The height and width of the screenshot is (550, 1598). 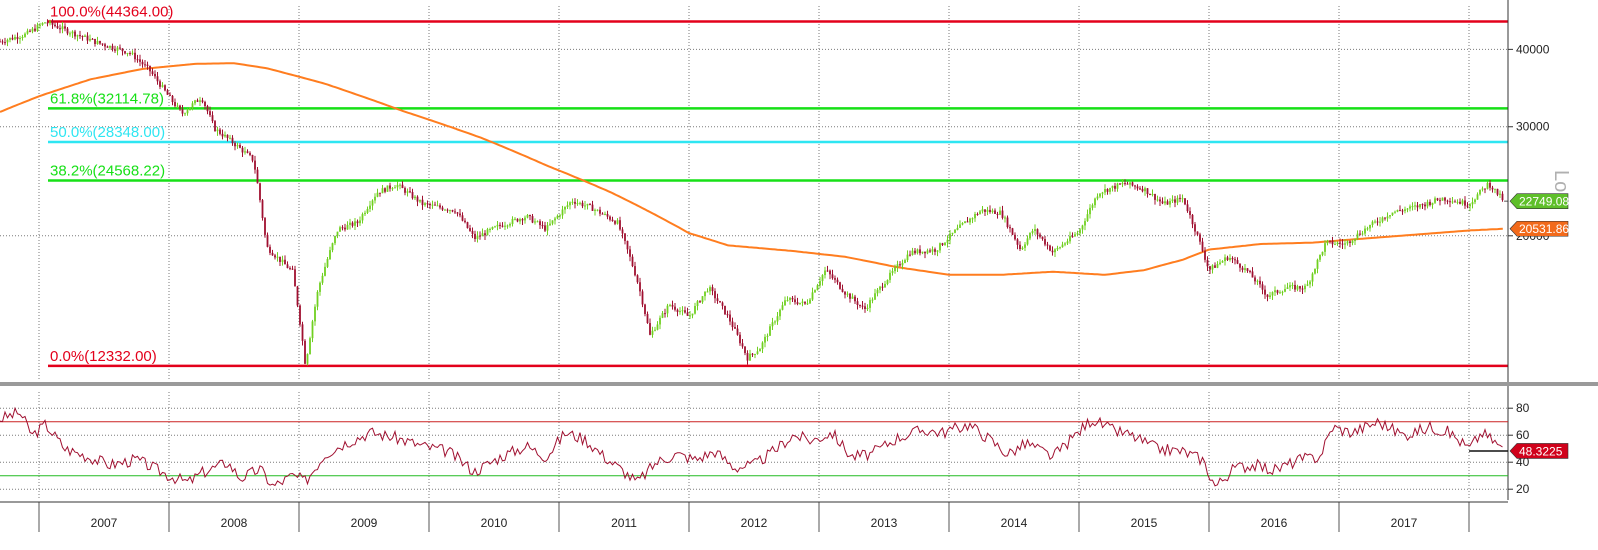 What do you see at coordinates (1523, 489) in the screenshot?
I see `rsi-y-tick-label: 20` at bounding box center [1523, 489].